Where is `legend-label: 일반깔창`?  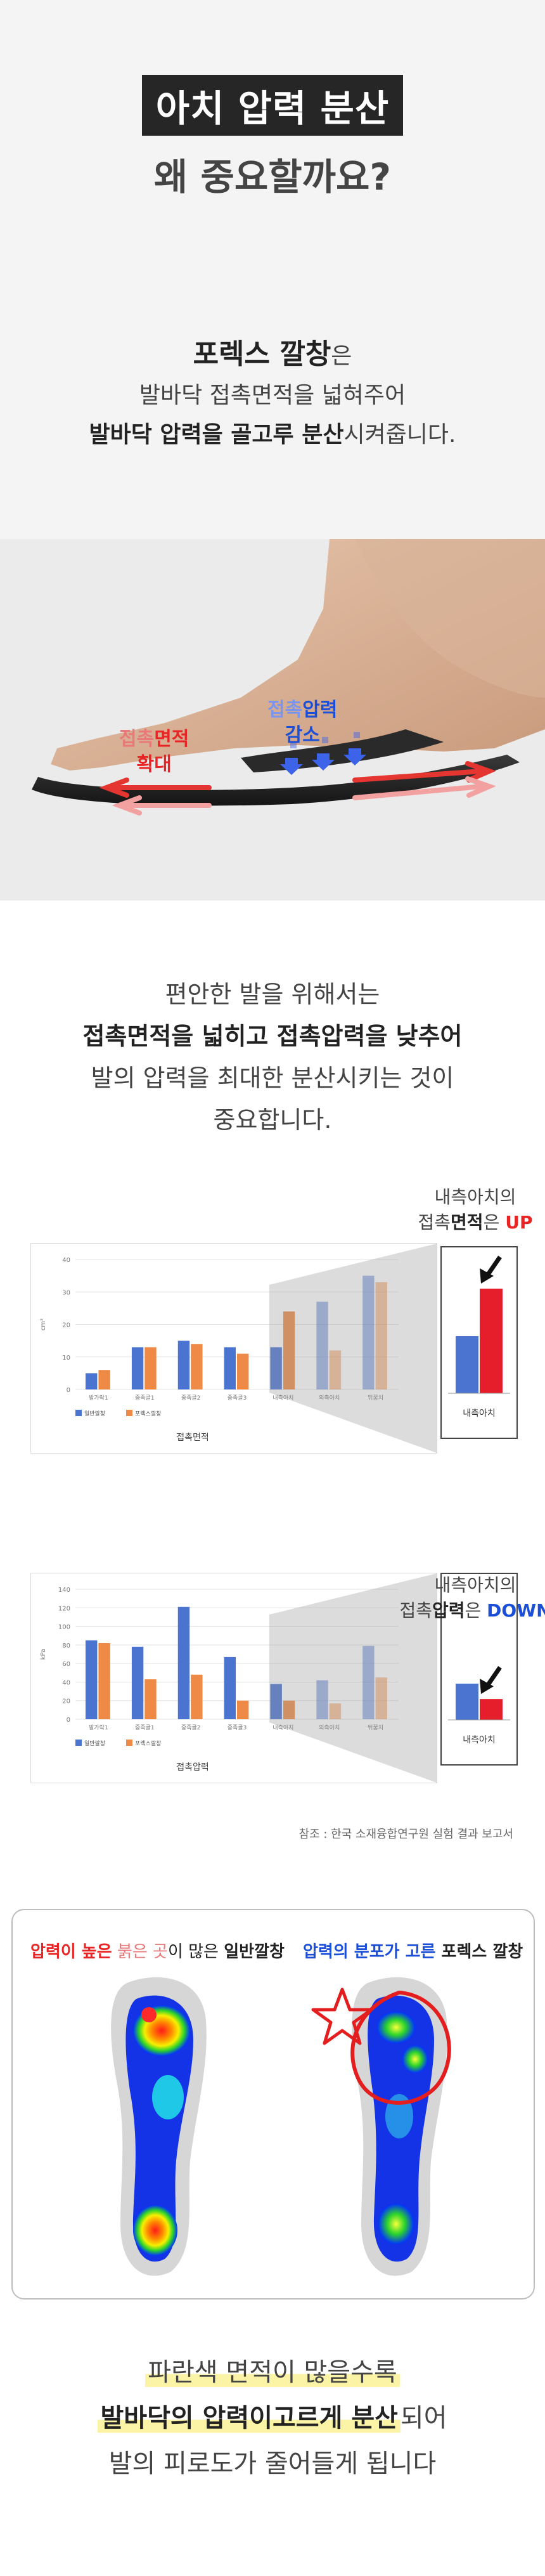
legend-label: 일반깔창 is located at coordinates (94, 1414).